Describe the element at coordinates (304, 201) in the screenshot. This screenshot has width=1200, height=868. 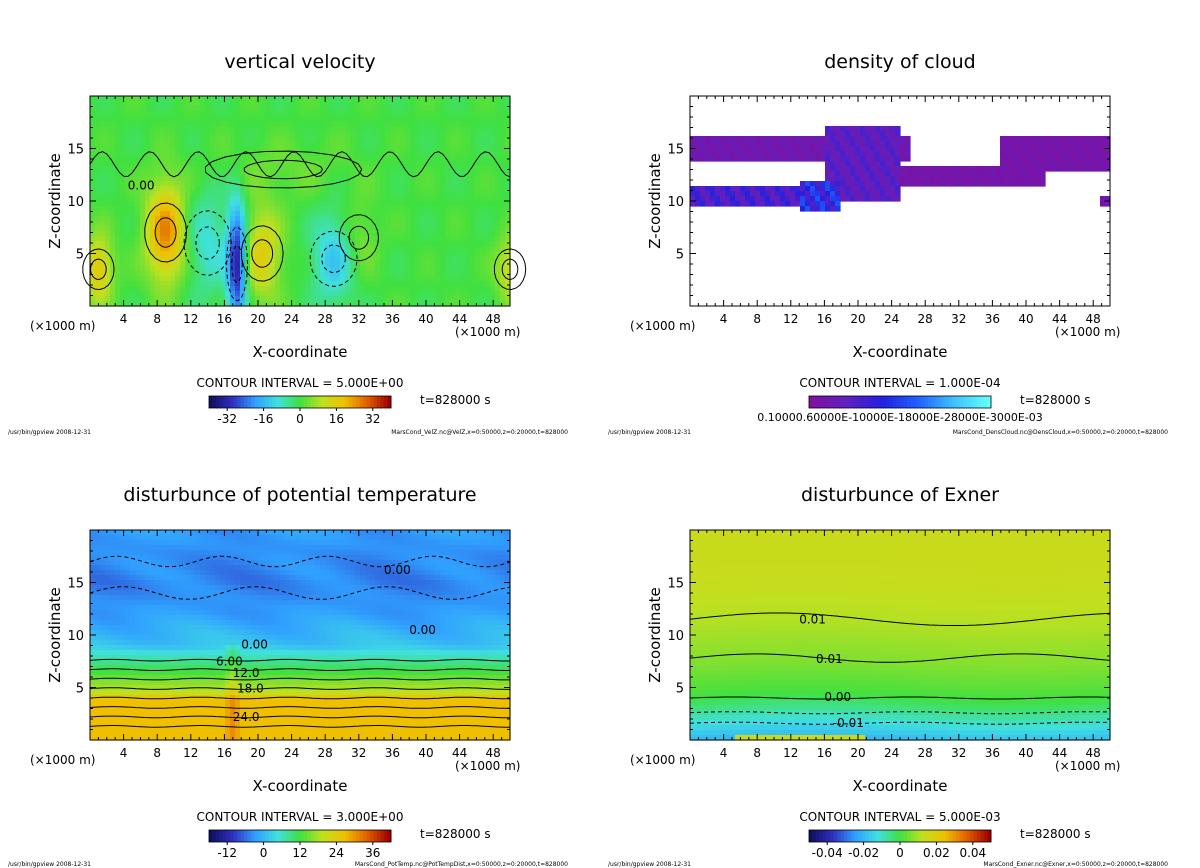
I see `plot-area: 0.00` at that location.